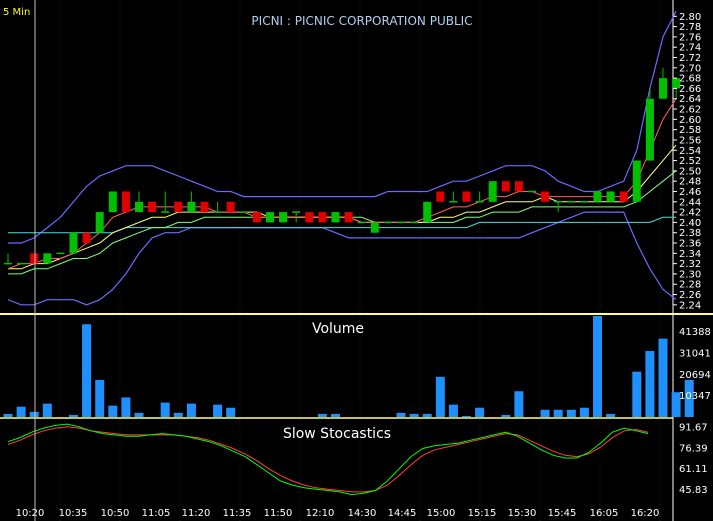  Describe the element at coordinates (690, 37) in the screenshot. I see `price-tick-label: 2.76` at that location.